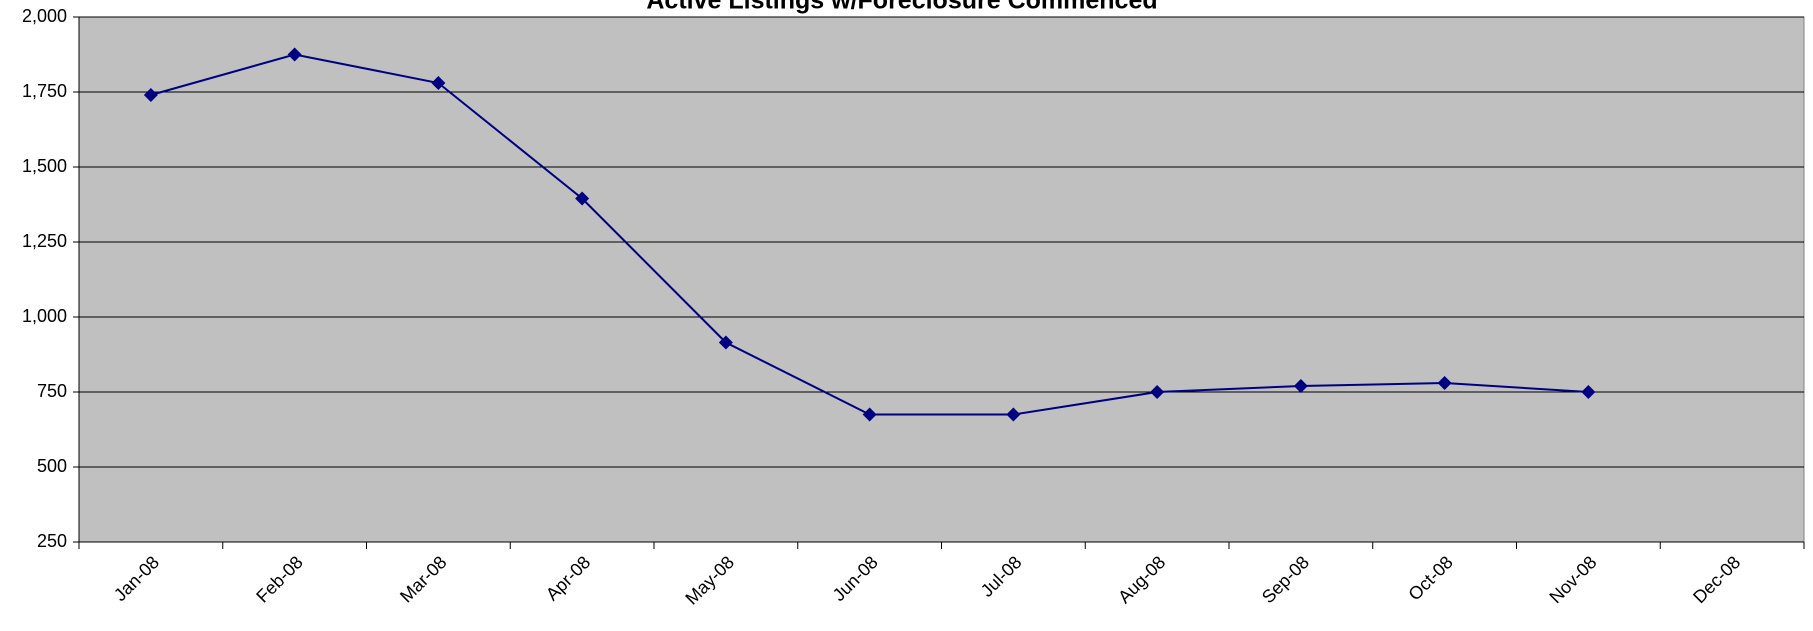 The height and width of the screenshot is (631, 1813). Describe the element at coordinates (44, 316) in the screenshot. I see `y-tick-label: 1,000` at that location.